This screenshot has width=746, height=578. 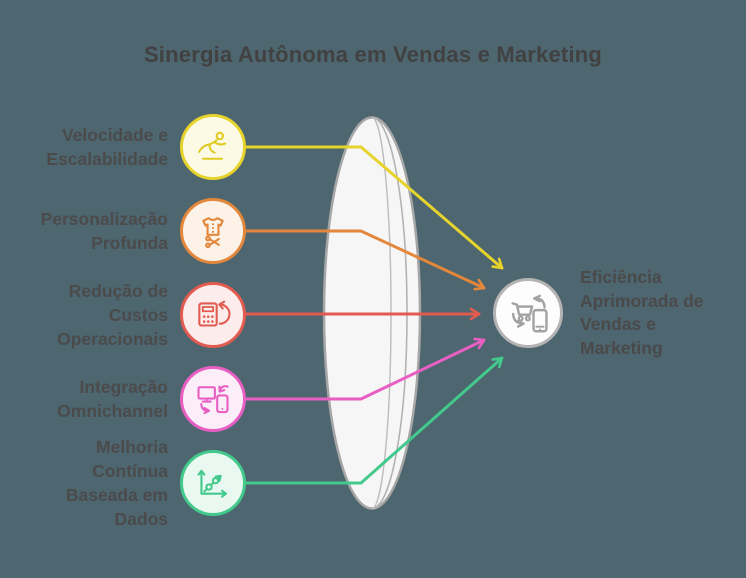 I want to click on calculator-refresh-icon, so click(x=214, y=313).